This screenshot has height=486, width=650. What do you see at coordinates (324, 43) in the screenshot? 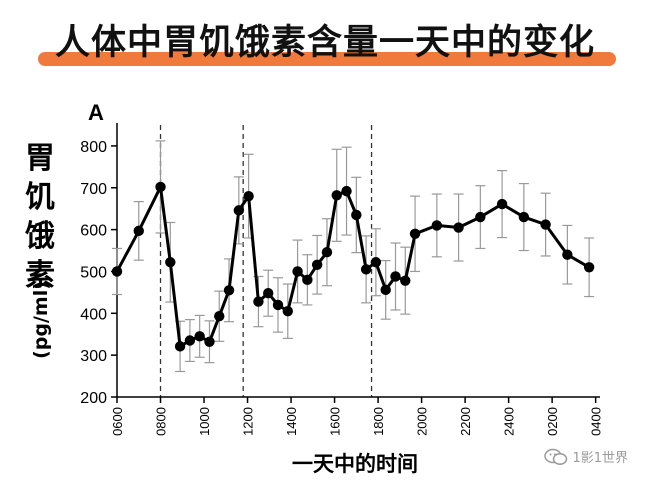
I see `chart-title: 人体中胃饥饿素含量一天中的变化` at bounding box center [324, 43].